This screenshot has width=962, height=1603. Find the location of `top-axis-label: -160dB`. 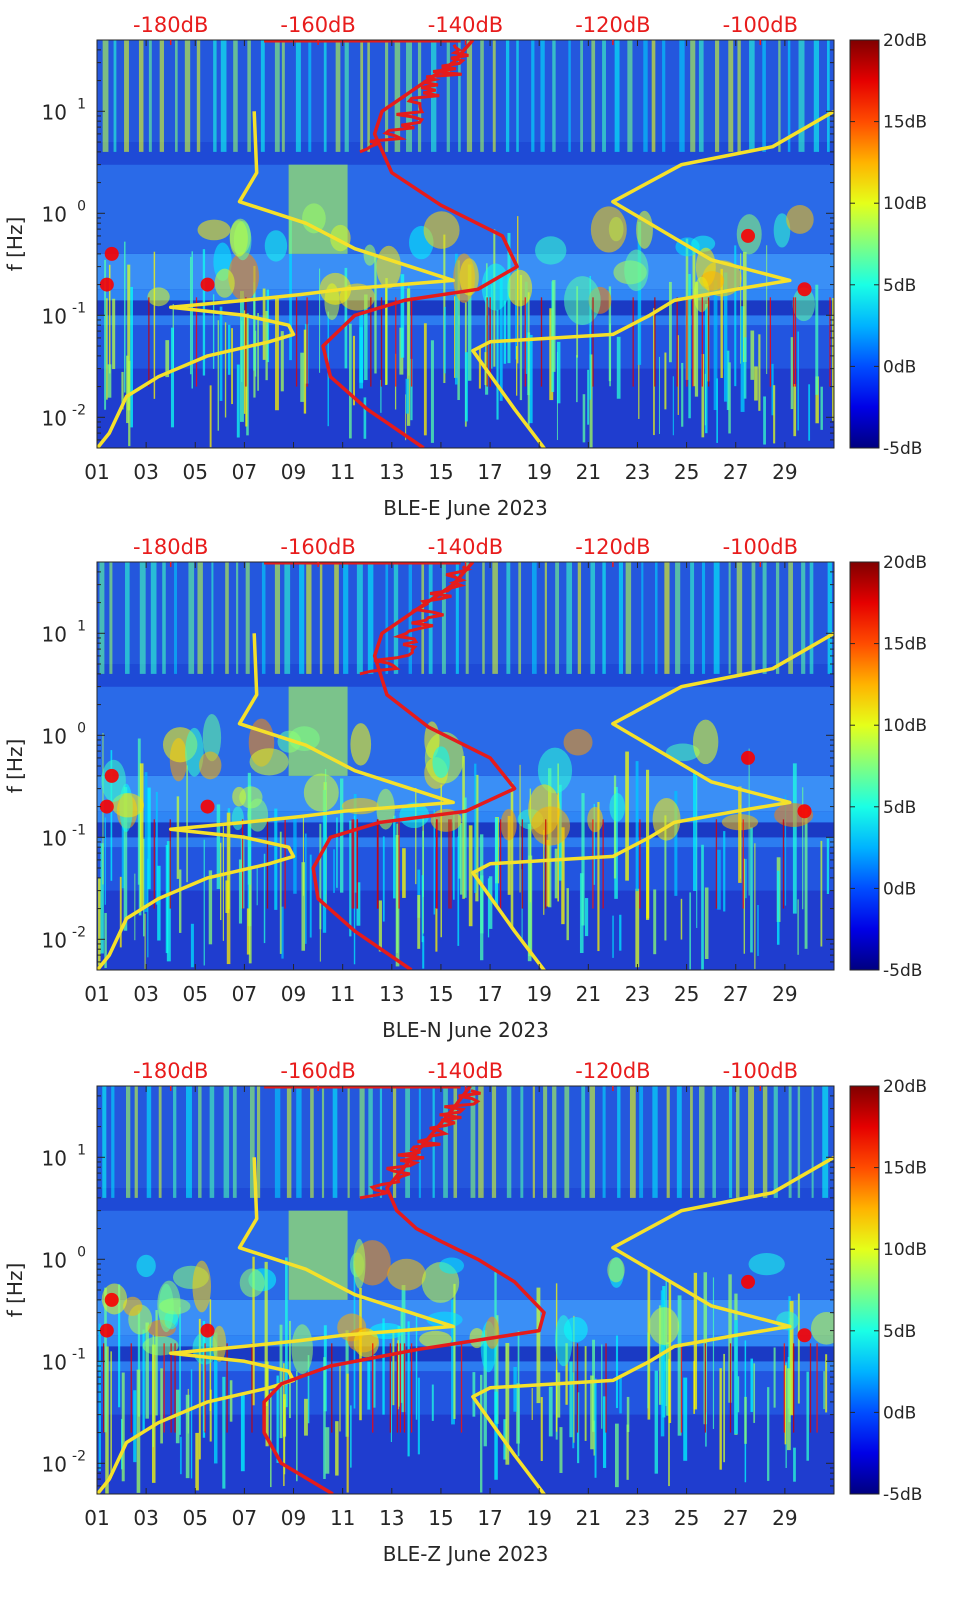

top-axis-label: -160dB is located at coordinates (317, 25).